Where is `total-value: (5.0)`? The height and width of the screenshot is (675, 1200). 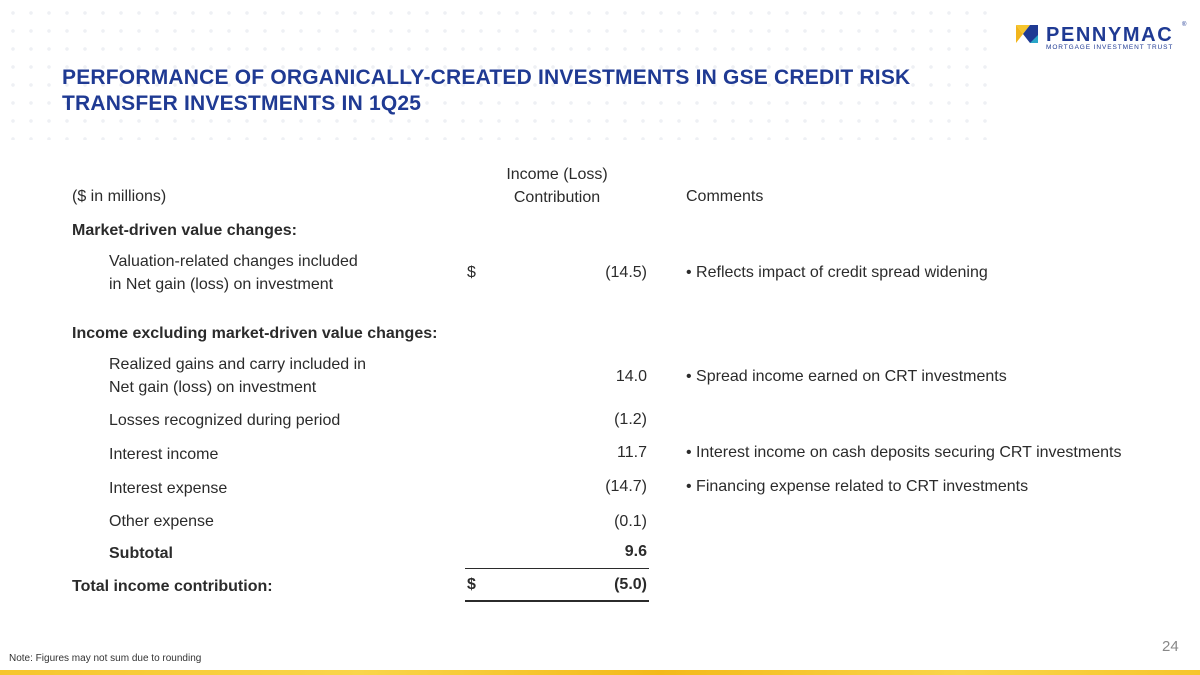
total-value: (5.0) is located at coordinates (630, 584).